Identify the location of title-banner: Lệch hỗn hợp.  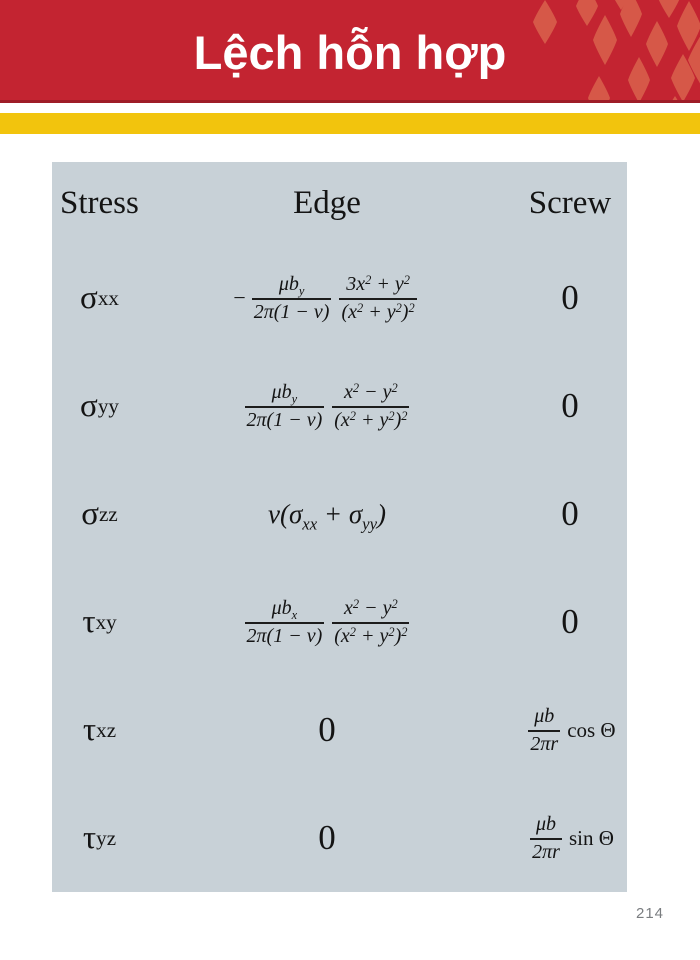
(350, 51).